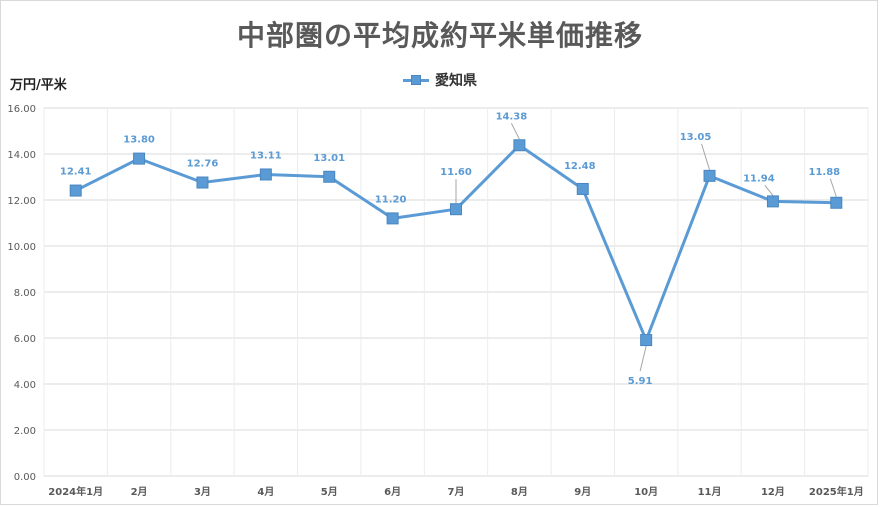  What do you see at coordinates (759, 178) in the screenshot?
I see `data-label: 11.94` at bounding box center [759, 178].